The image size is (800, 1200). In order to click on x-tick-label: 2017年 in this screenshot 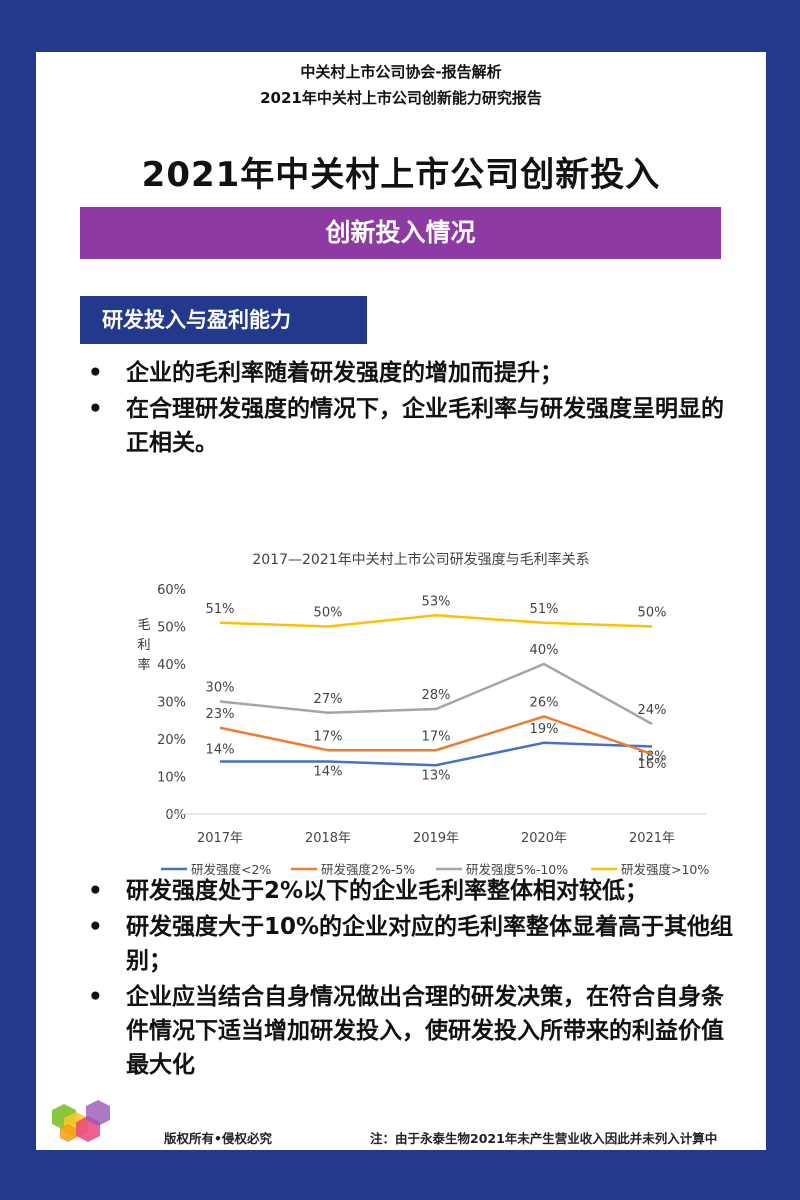, I will do `click(220, 838)`.